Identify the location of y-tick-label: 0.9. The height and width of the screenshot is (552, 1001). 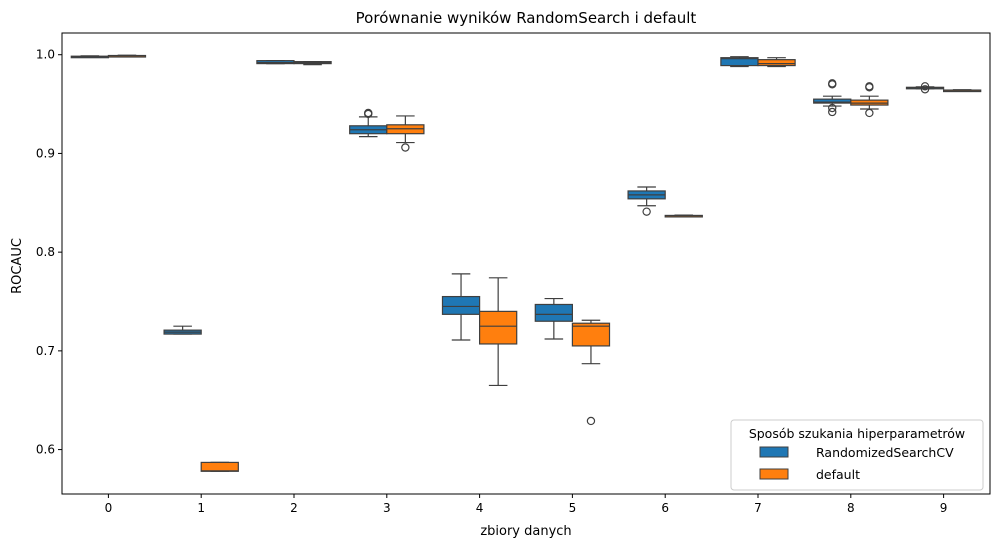
(45, 153).